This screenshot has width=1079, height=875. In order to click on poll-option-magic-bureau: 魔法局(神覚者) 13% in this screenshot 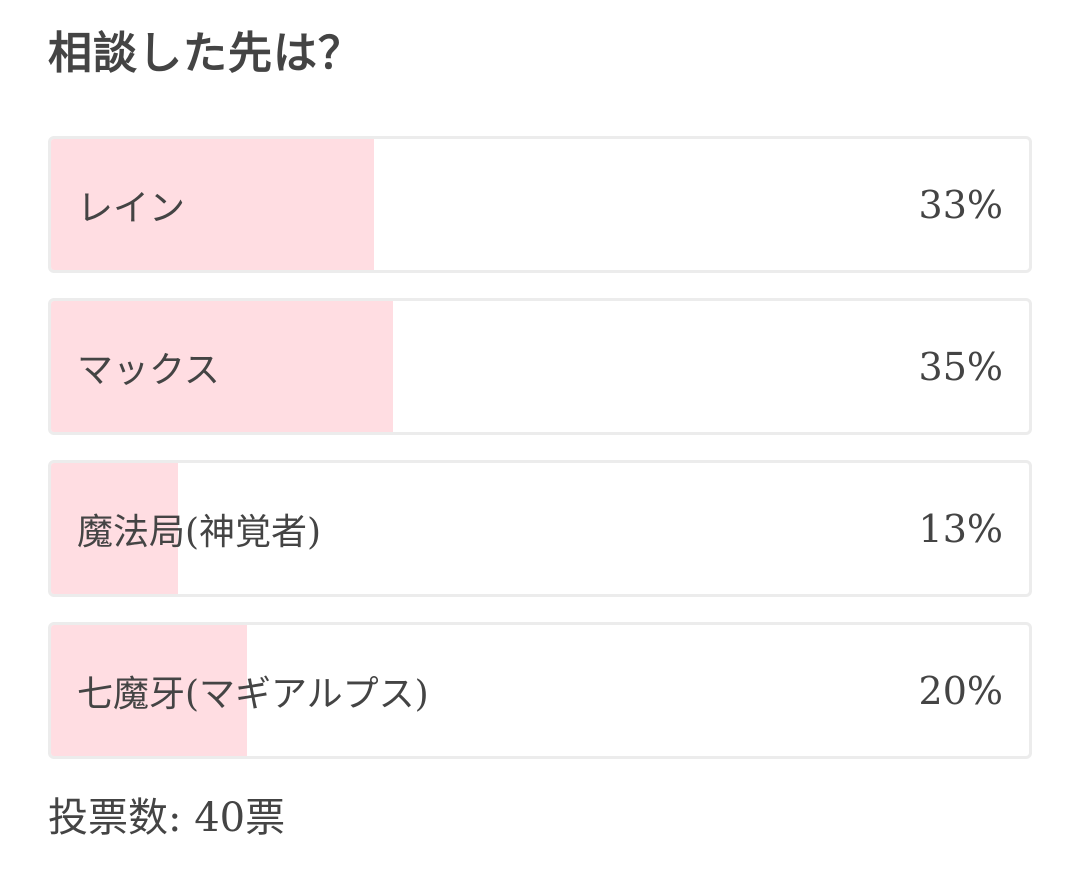, I will do `click(540, 528)`.